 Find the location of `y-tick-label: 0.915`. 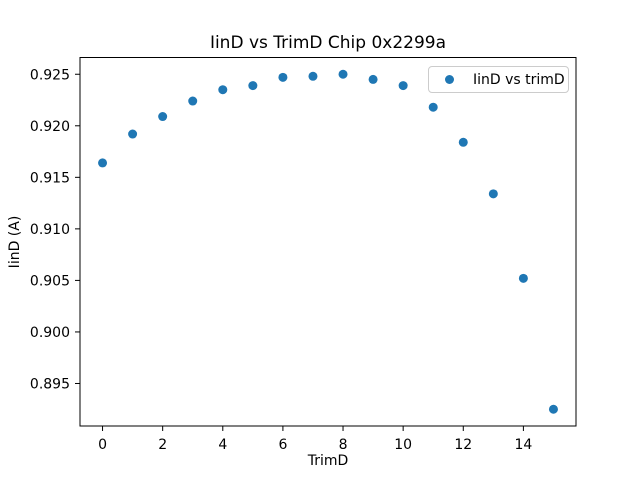

y-tick-label: 0.915 is located at coordinates (50, 178).